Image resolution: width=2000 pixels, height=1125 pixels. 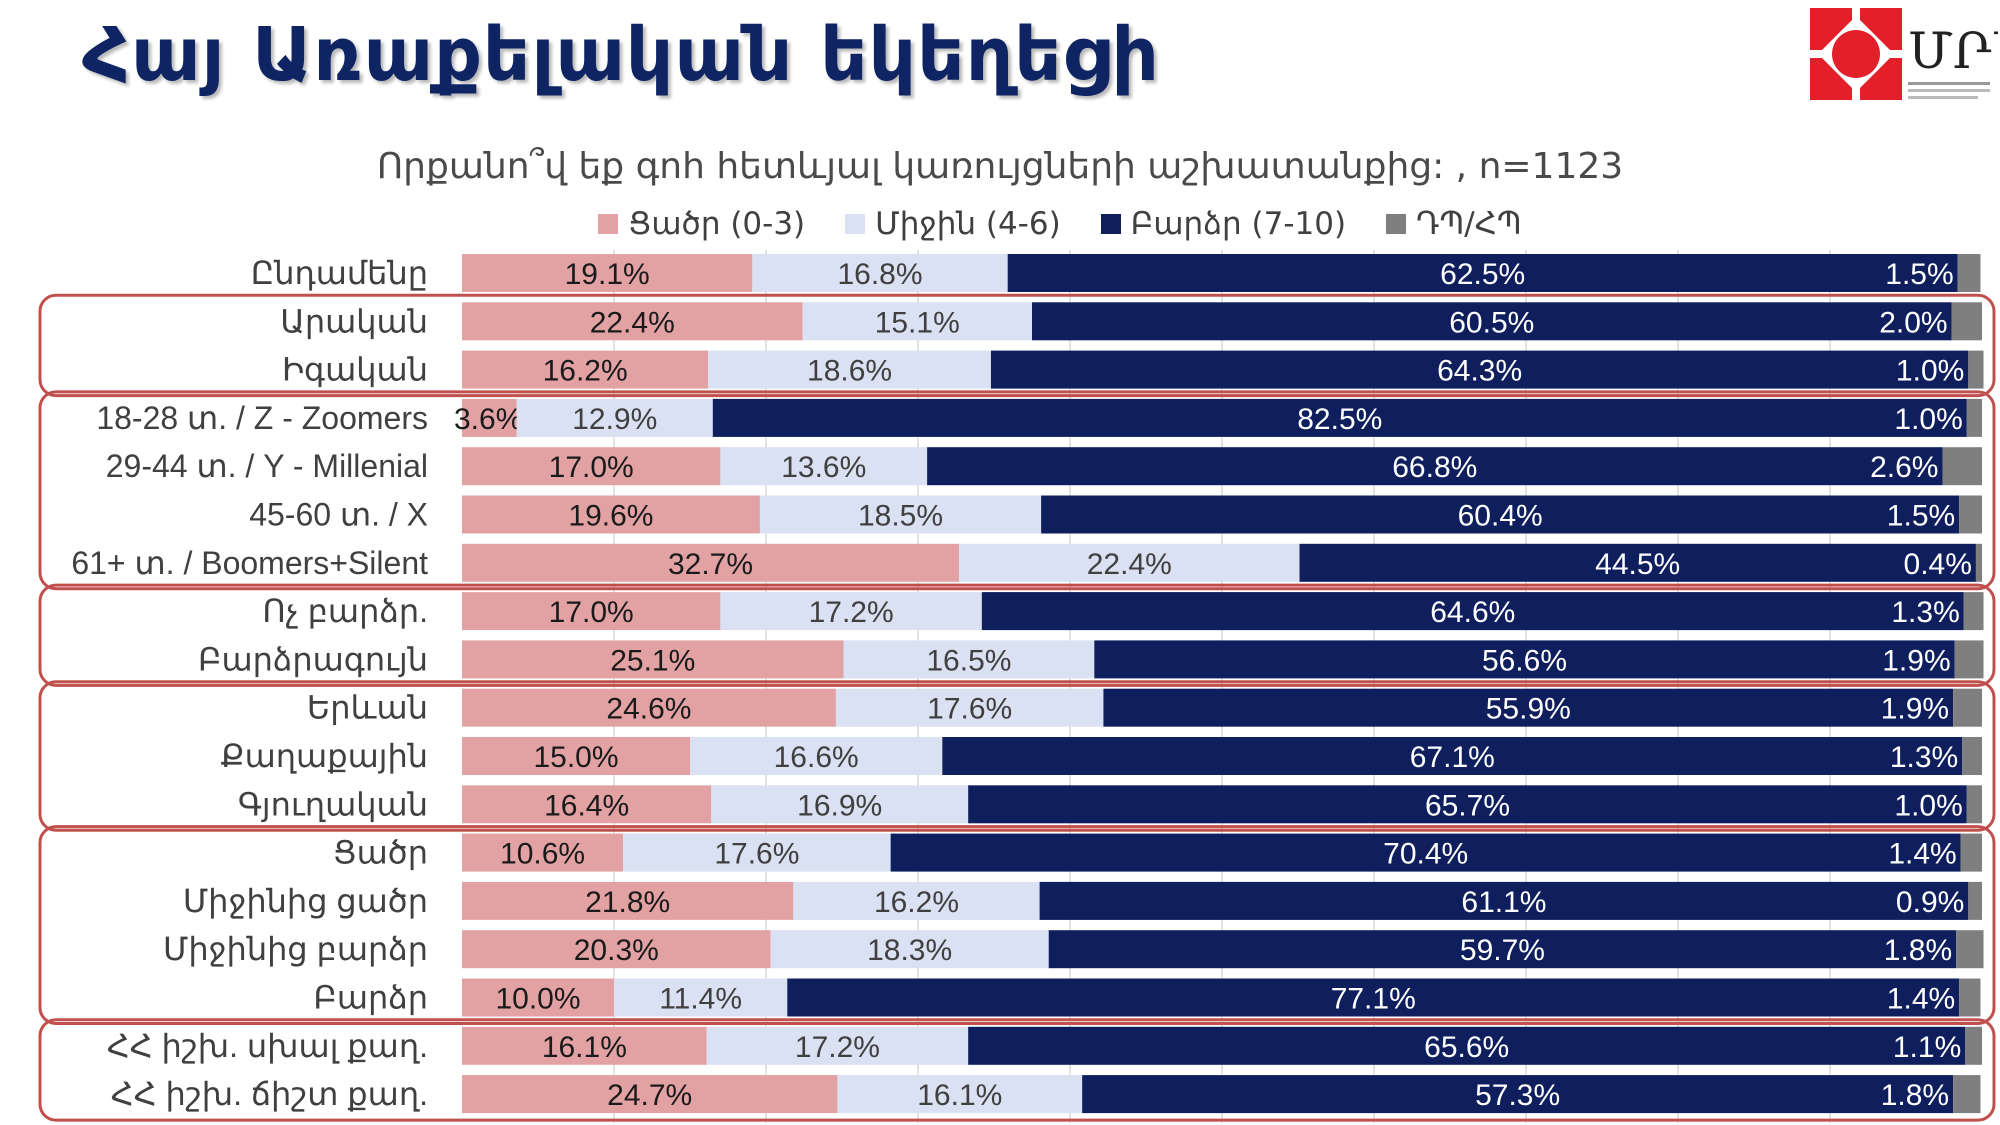 I want to click on category-label: Արական, so click(x=354, y=321).